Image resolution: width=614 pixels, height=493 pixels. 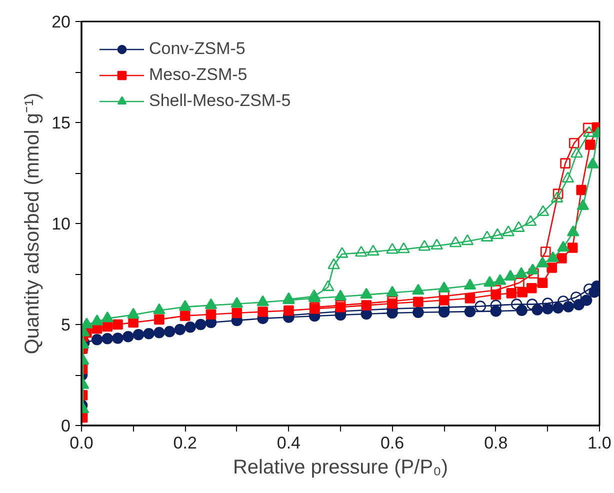 What do you see at coordinates (340, 467) in the screenshot?
I see `x-axis-title: Relative pressure (P/P₀)` at bounding box center [340, 467].